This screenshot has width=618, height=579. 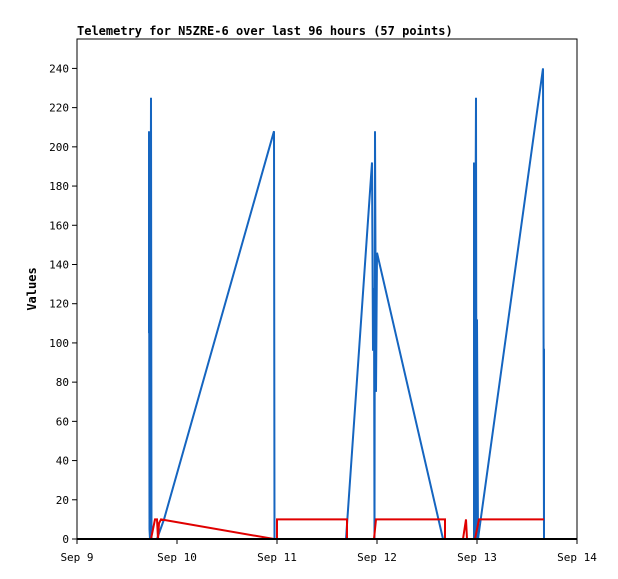 I want to click on y-tick-label: 80, so click(x=62, y=382).